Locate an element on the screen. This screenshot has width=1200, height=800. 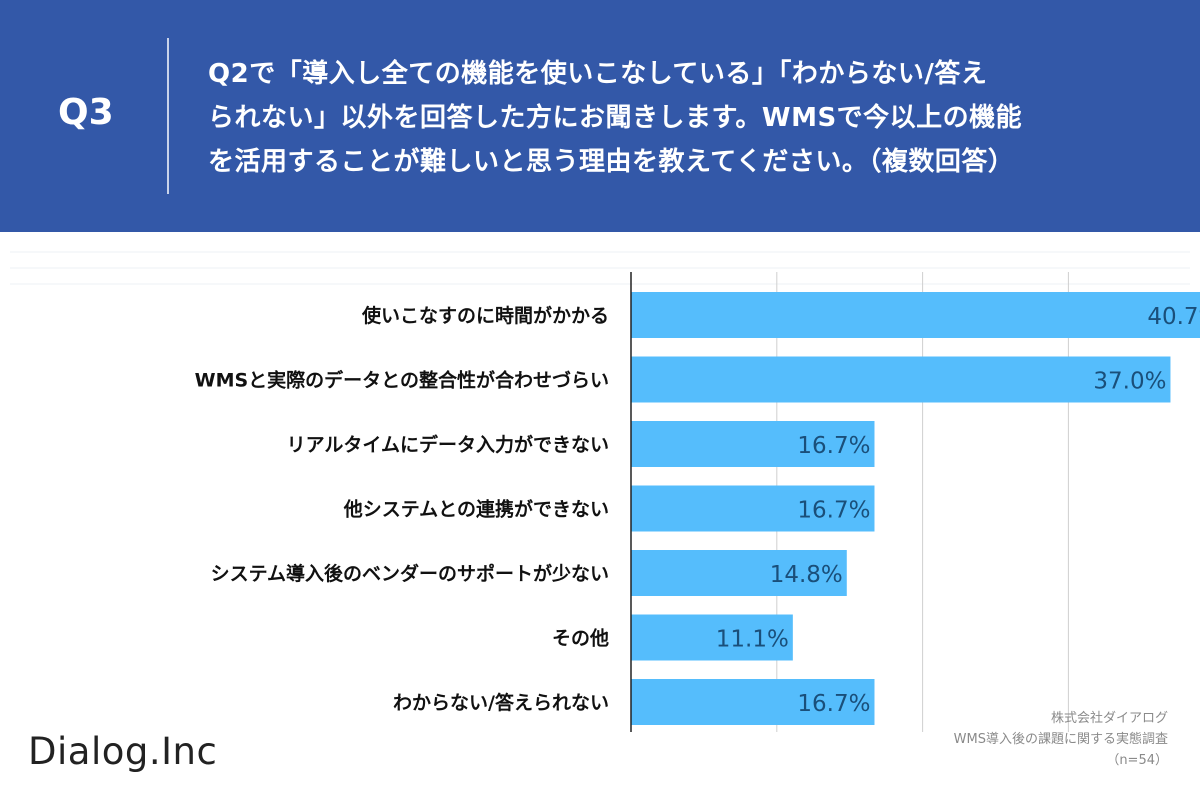
source-survey: WMS導入後の課題に関する実態調査 is located at coordinates (1060, 739).